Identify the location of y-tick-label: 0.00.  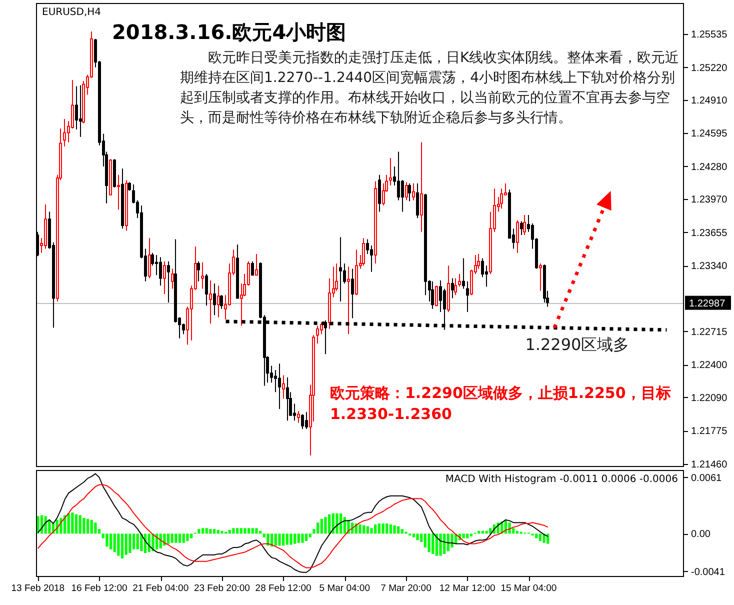
(701, 534).